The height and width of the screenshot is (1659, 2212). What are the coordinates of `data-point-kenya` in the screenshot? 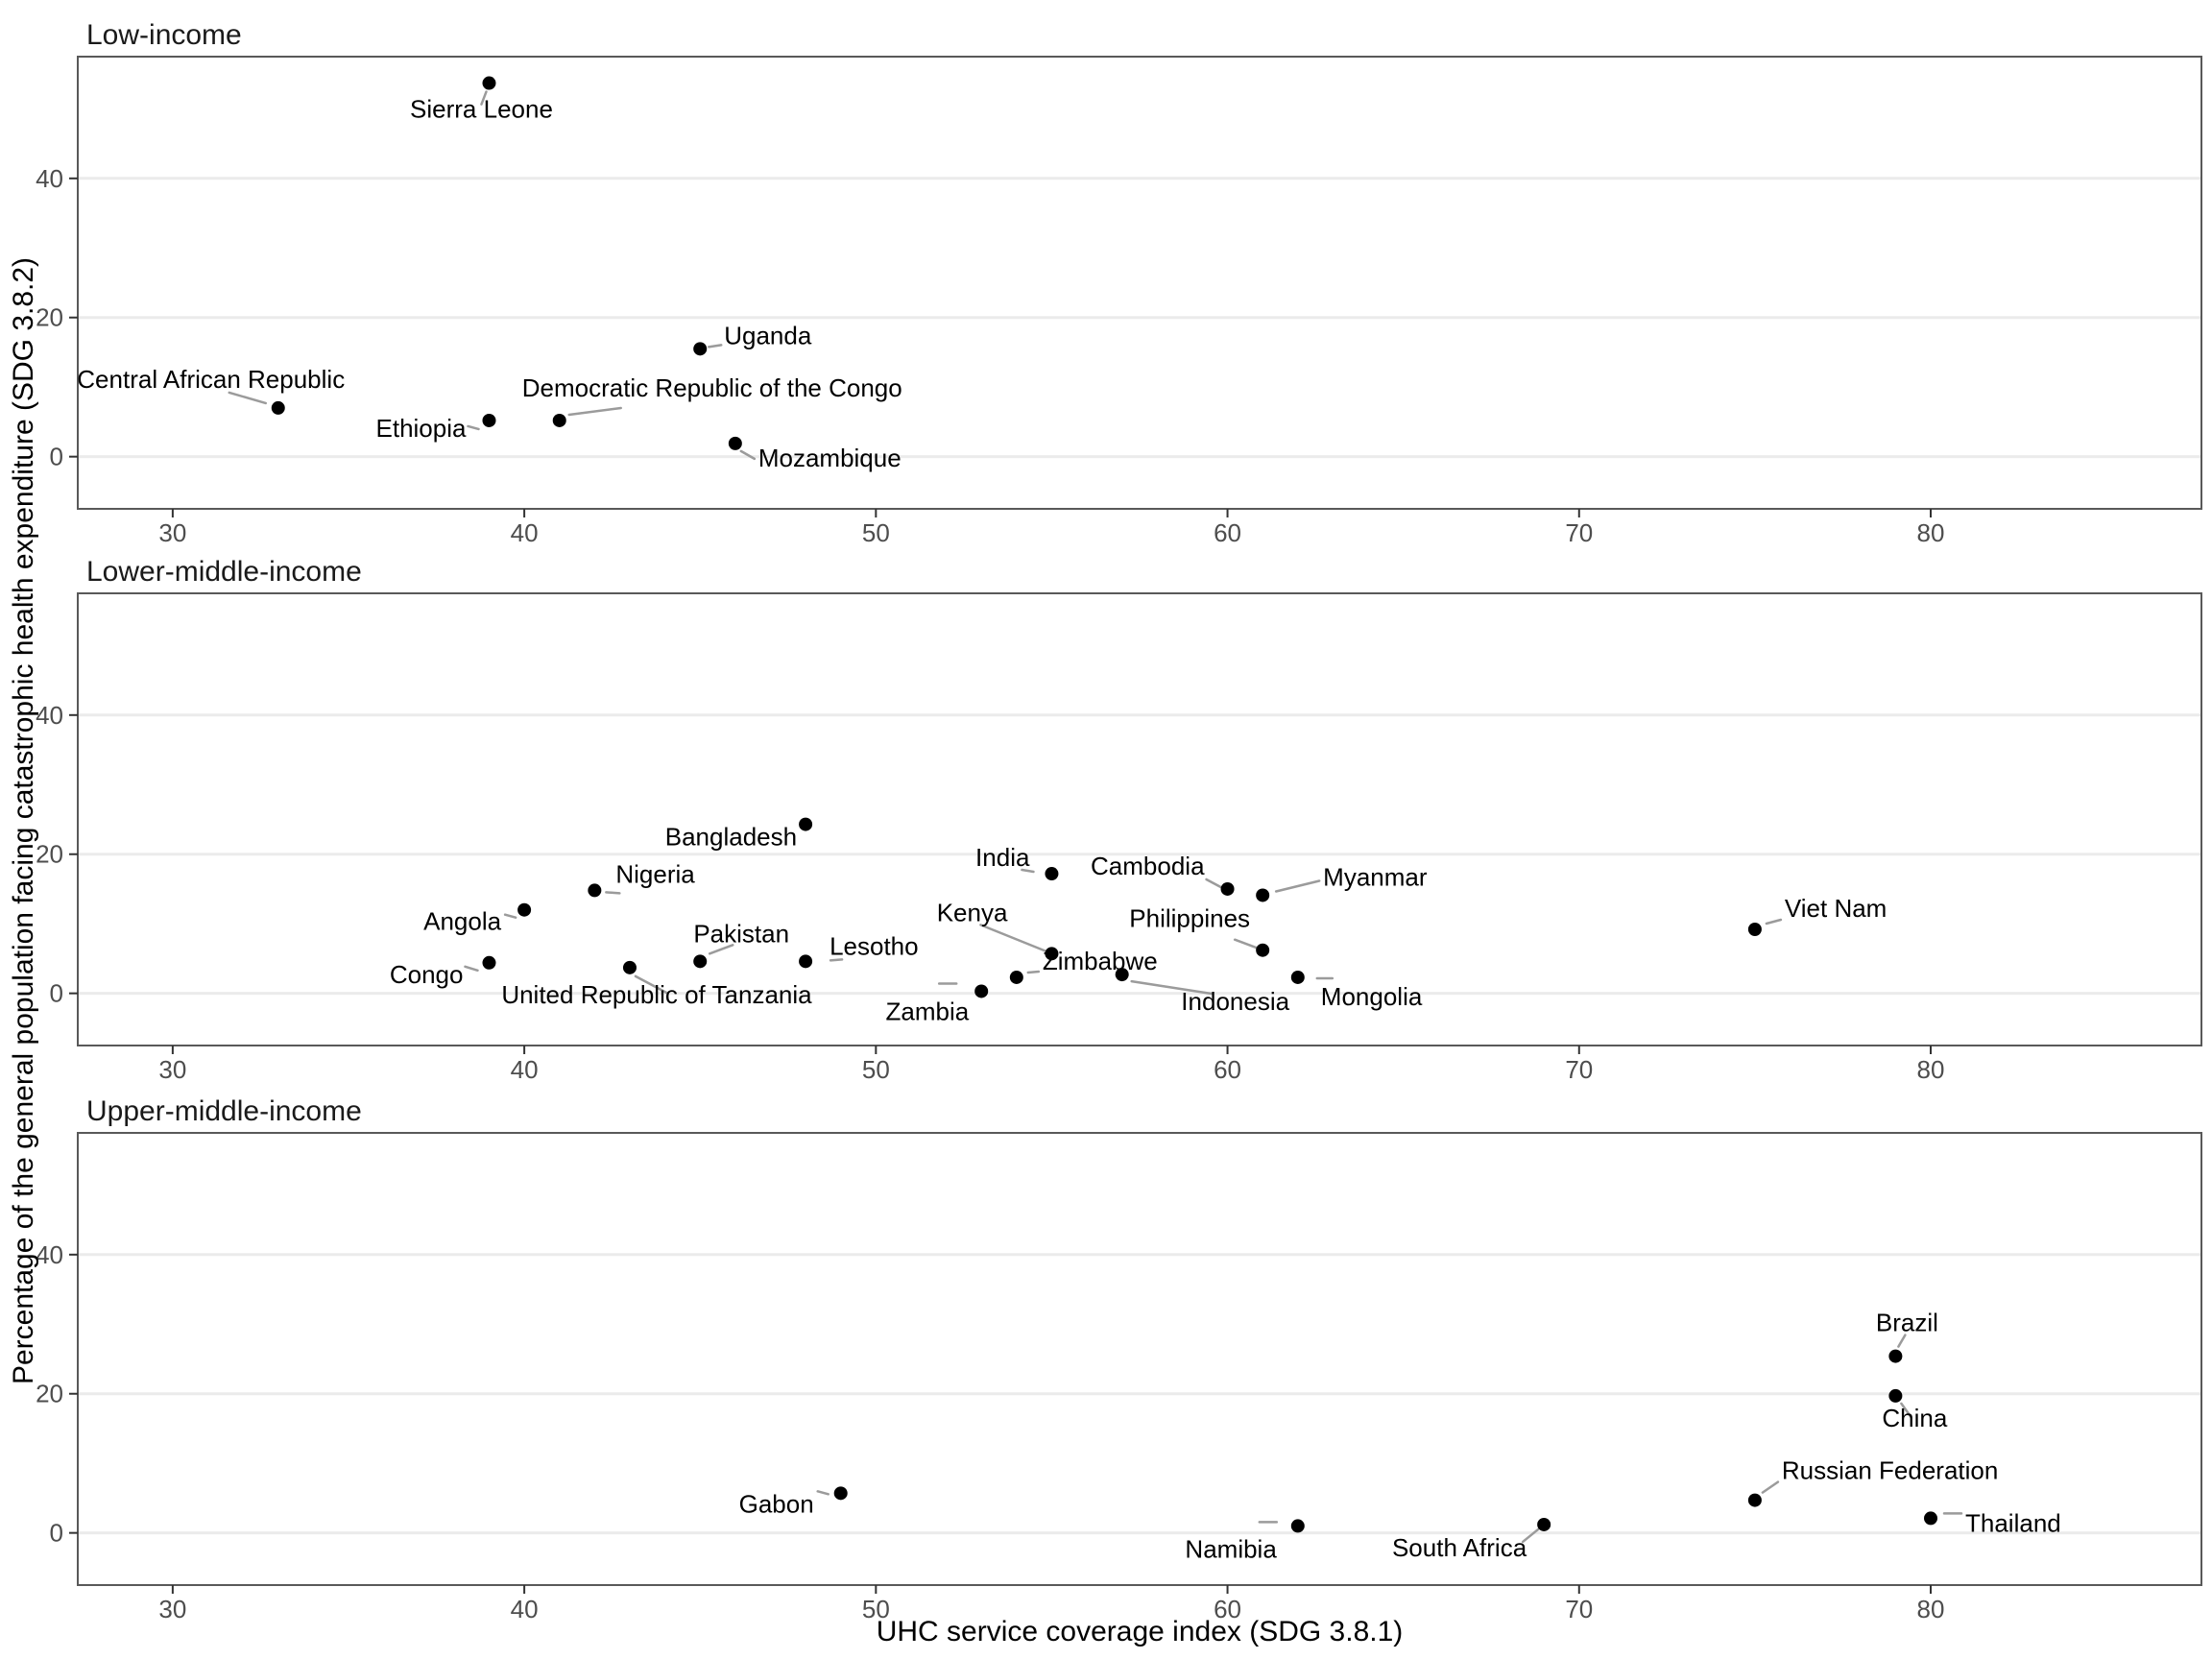 It's located at (1052, 954).